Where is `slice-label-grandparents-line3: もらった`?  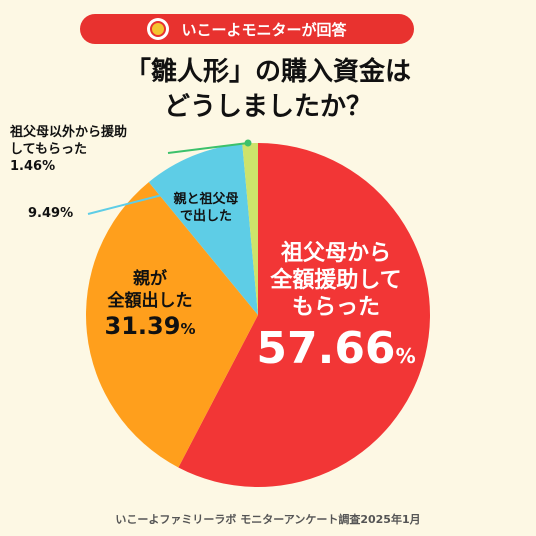
slice-label-grandparents-line3: もらった is located at coordinates (335, 307).